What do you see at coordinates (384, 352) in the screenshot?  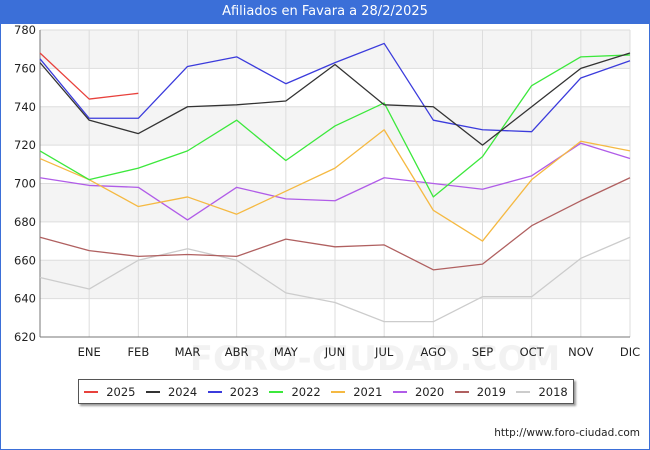 I see `x-tick-label: JUL` at bounding box center [384, 352].